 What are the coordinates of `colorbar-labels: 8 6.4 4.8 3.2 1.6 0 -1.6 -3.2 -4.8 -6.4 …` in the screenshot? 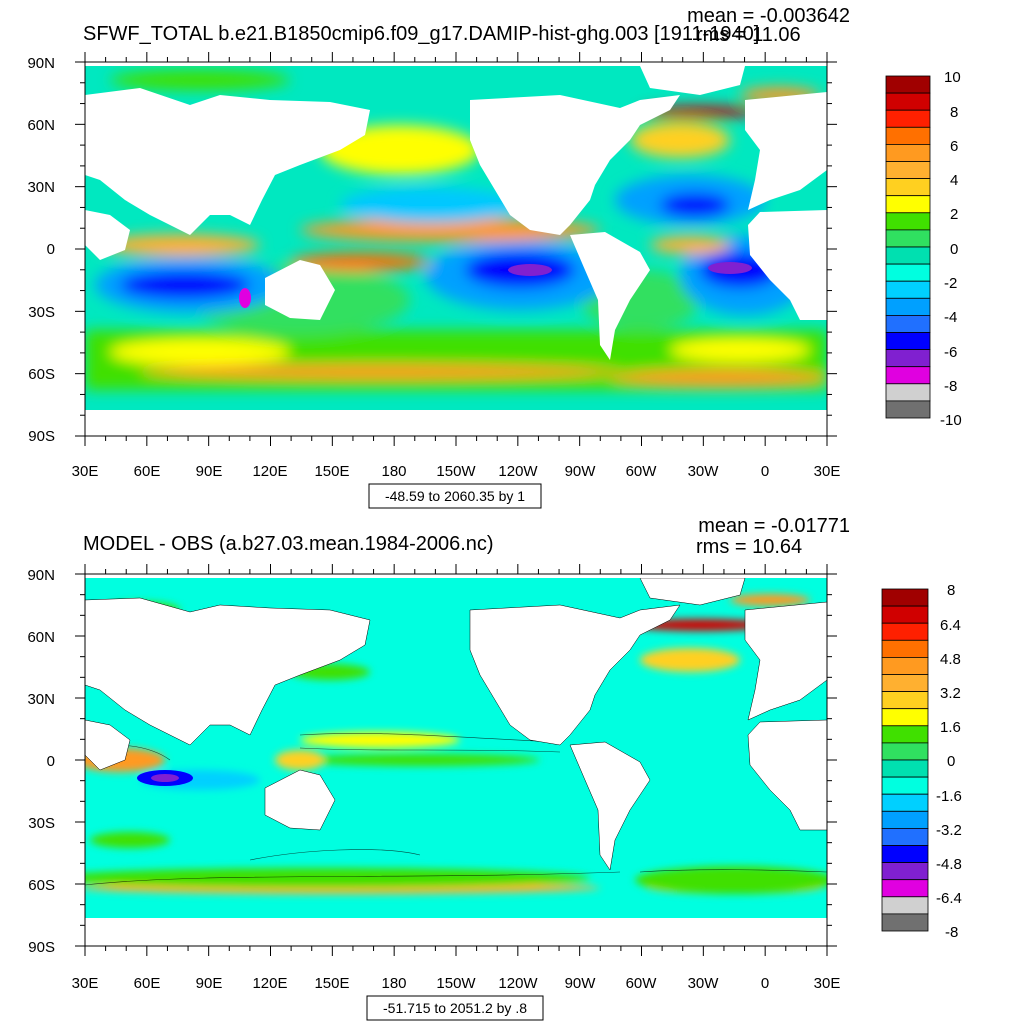 It's located at (949, 761).